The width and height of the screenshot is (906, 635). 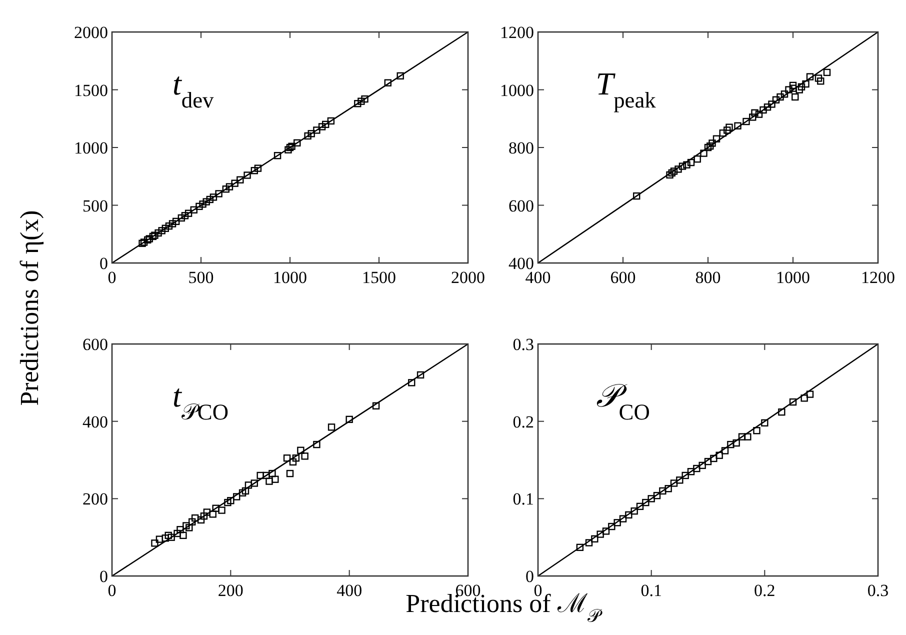 What do you see at coordinates (623, 277) in the screenshot?
I see `x-tick-label: 600` at bounding box center [623, 277].